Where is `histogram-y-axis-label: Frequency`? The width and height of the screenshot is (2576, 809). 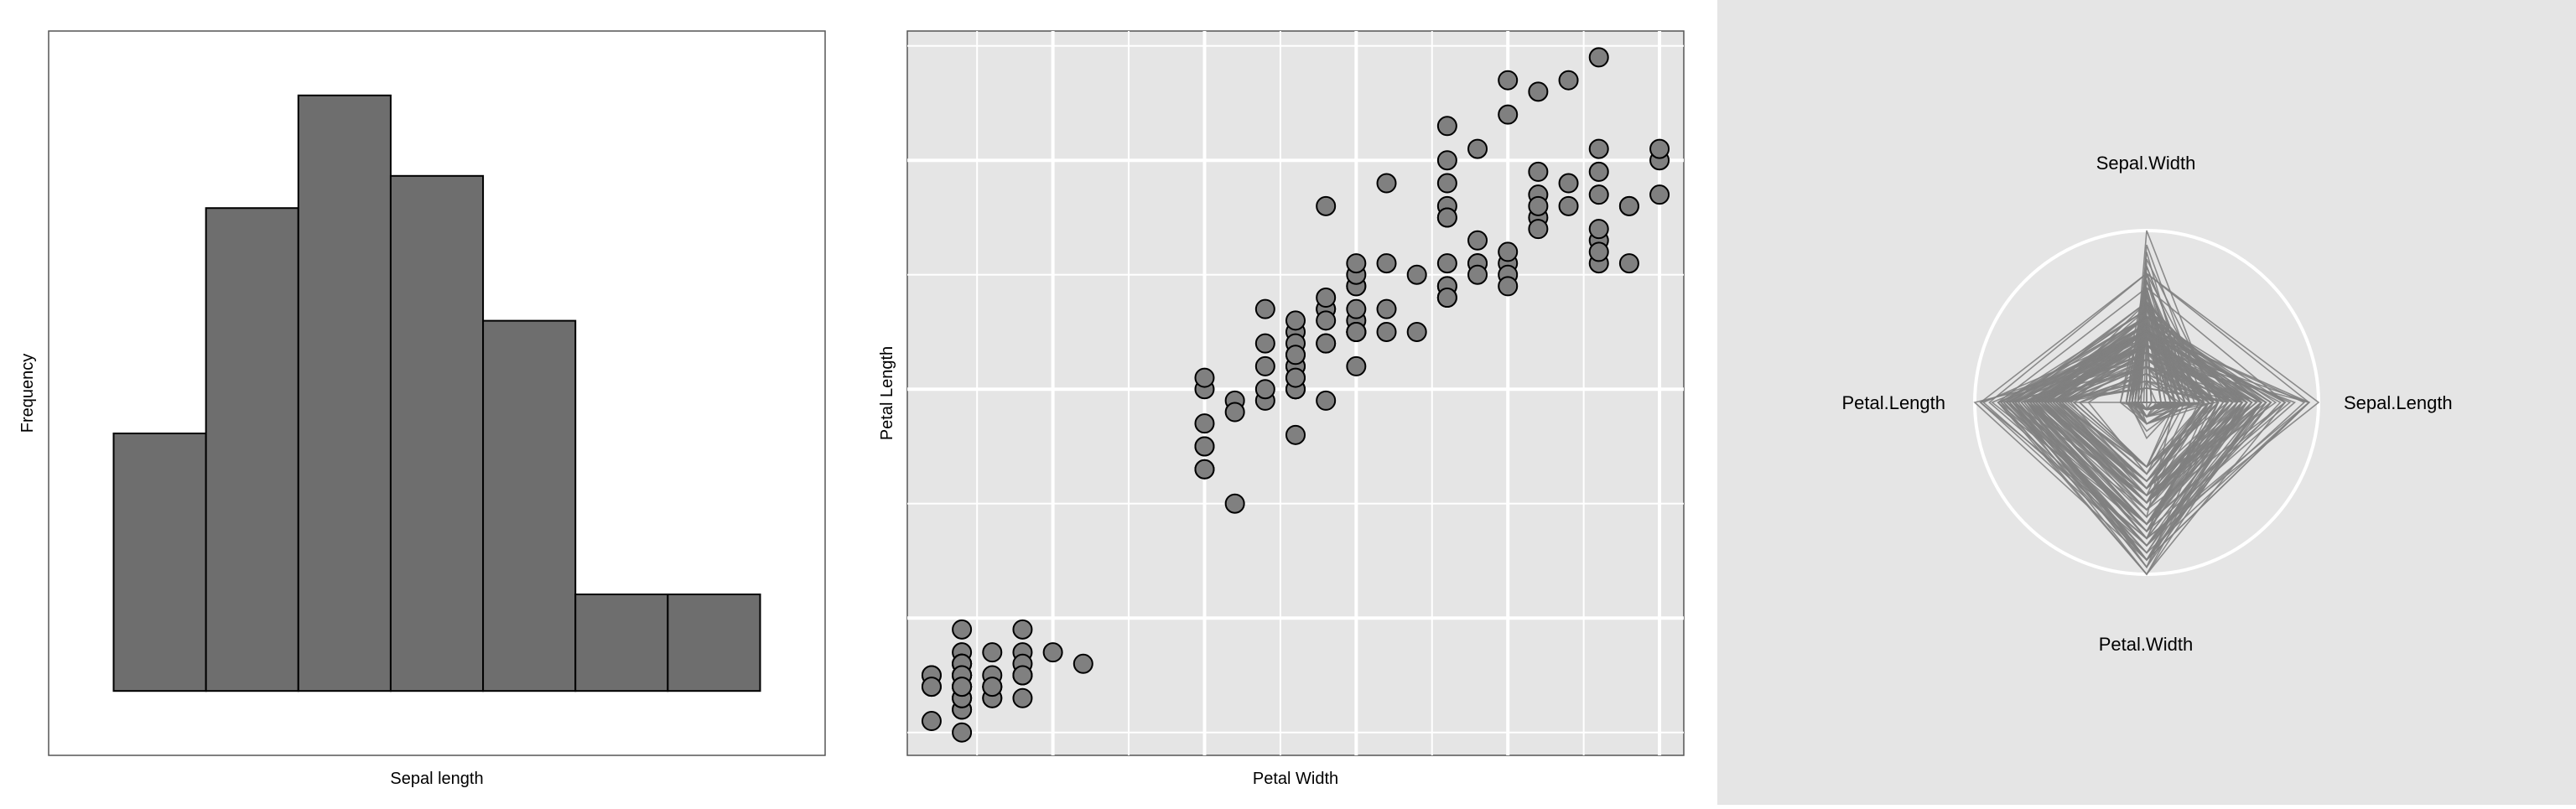 histogram-y-axis-label: Frequency is located at coordinates (27, 393).